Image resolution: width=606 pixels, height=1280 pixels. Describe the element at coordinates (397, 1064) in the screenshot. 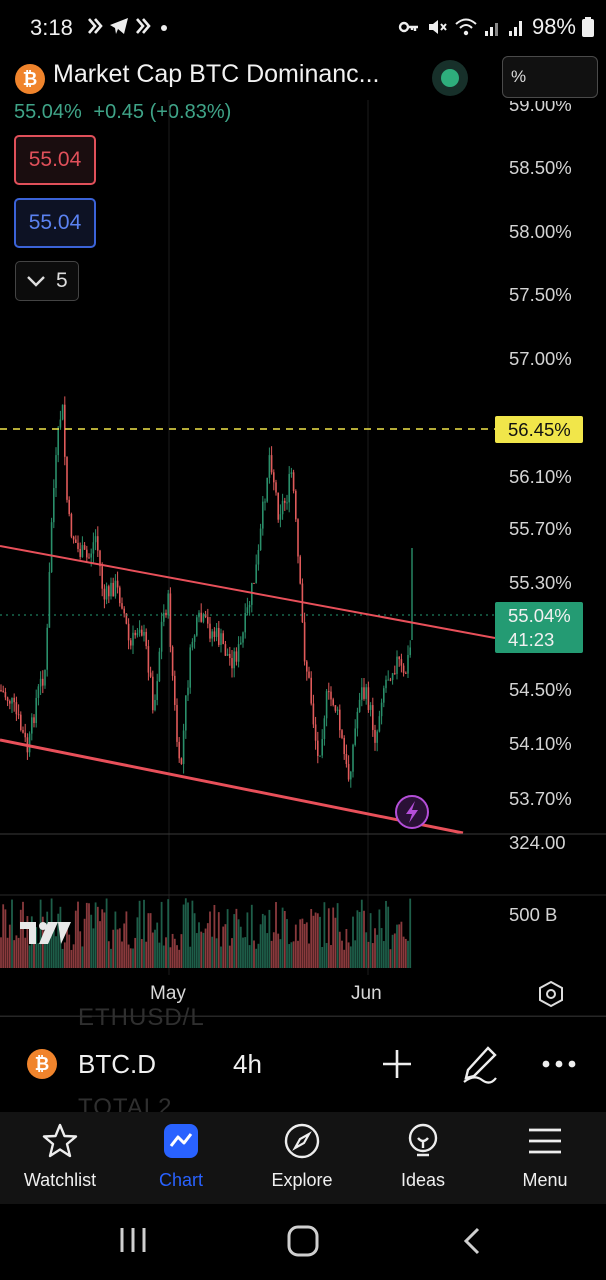

I see `add-icon` at that location.